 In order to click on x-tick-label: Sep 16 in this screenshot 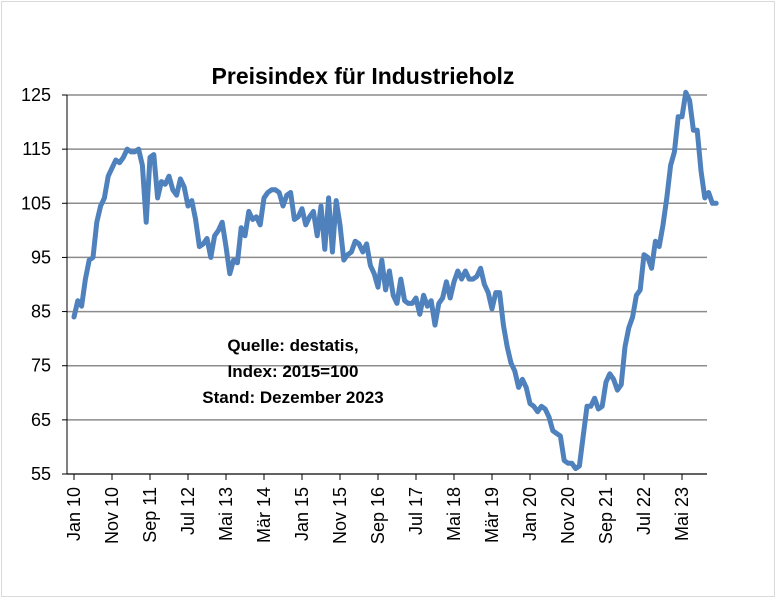, I will do `click(378, 515)`.